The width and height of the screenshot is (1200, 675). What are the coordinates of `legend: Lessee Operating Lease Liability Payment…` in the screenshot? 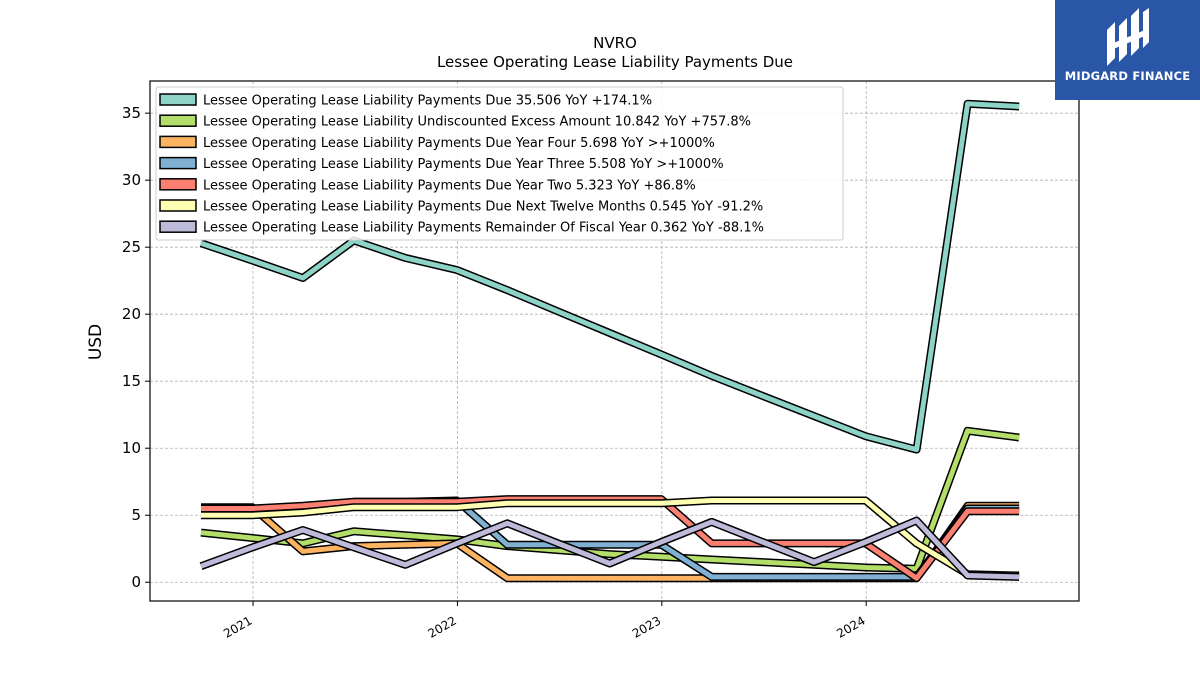 It's located at (499, 163).